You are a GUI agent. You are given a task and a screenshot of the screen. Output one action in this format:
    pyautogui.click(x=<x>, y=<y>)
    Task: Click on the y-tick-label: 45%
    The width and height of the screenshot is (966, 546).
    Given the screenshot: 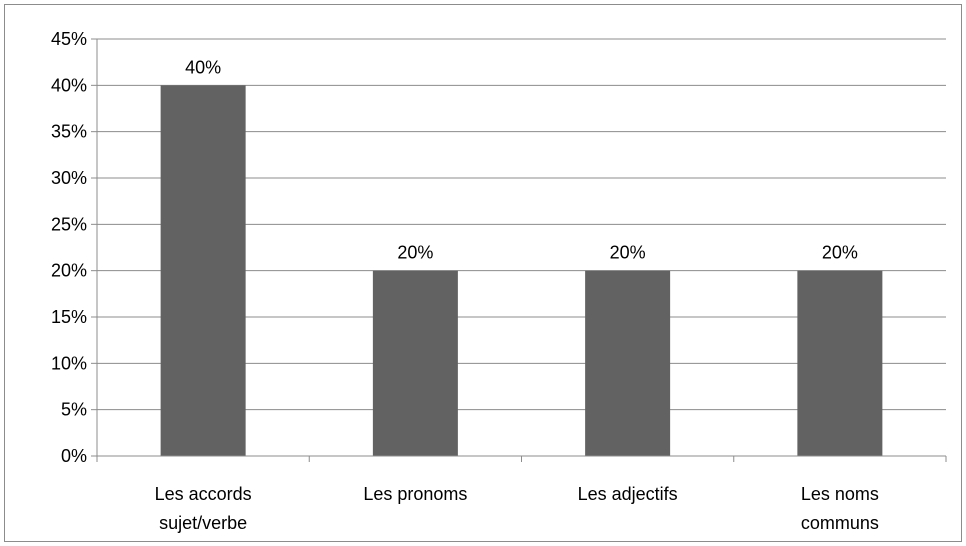 What is the action you would take?
    pyautogui.click(x=69, y=39)
    